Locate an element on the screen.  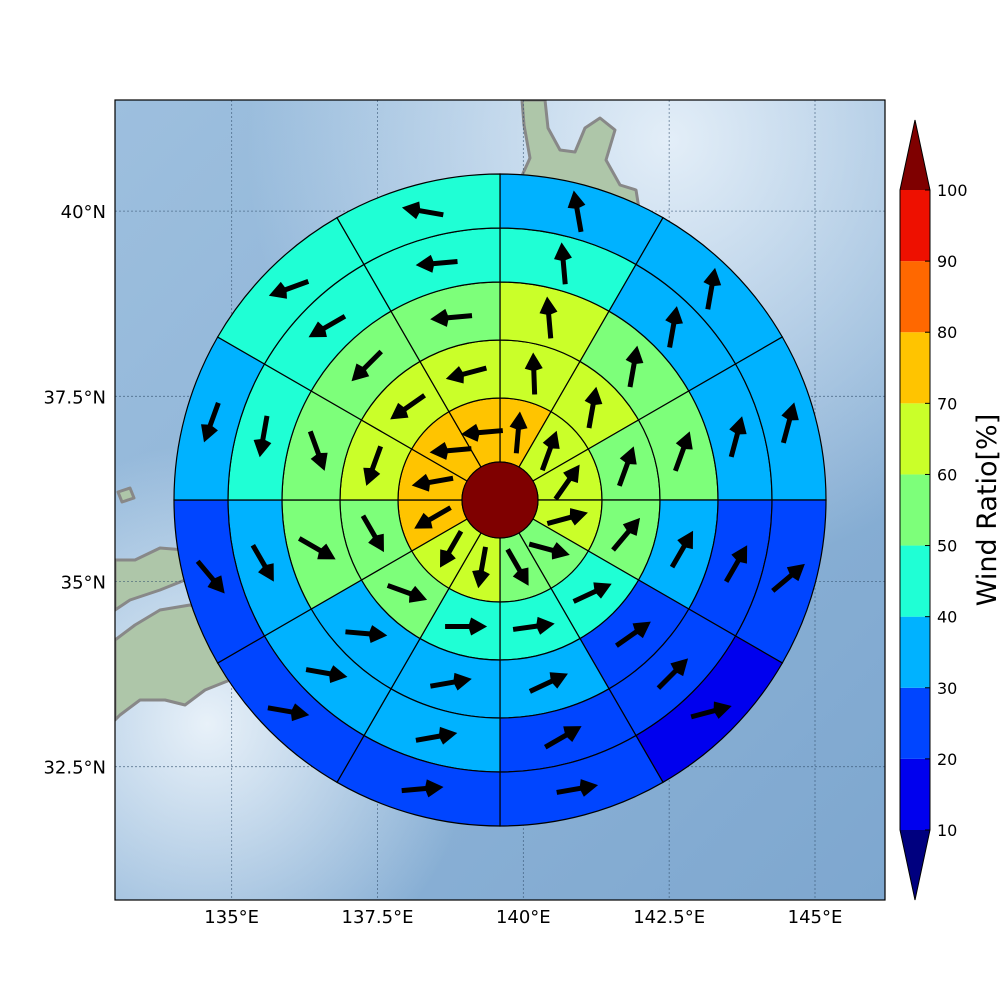
y-tick-label: 40°N is located at coordinates (83, 212).